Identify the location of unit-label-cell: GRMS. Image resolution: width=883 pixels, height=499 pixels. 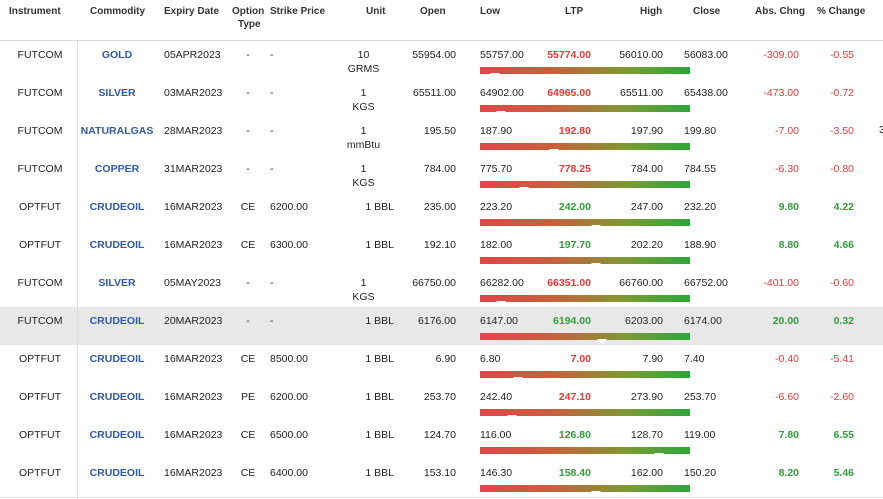
(363, 69).